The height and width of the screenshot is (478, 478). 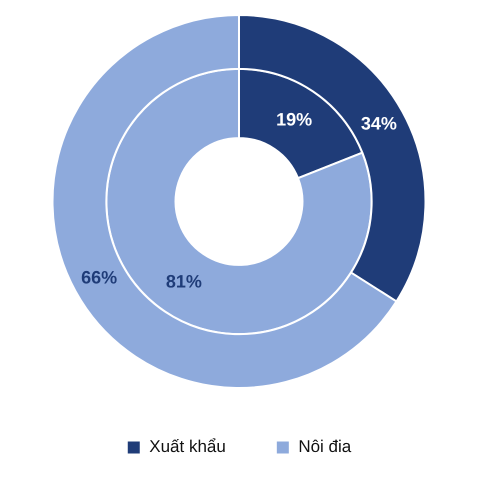 What do you see at coordinates (325, 446) in the screenshot?
I see `legend-label: Nôi đia` at bounding box center [325, 446].